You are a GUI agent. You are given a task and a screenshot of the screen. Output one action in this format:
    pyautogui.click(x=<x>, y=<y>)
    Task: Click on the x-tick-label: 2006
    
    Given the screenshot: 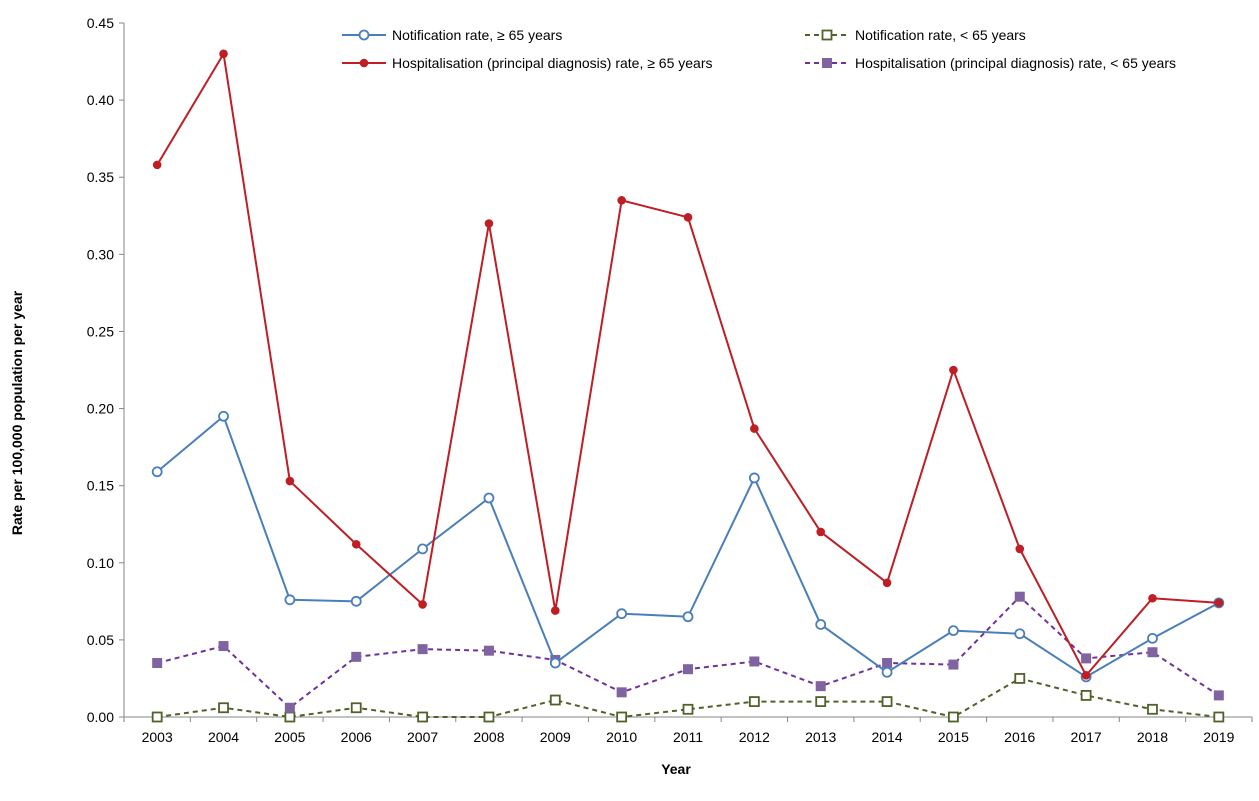 What is the action you would take?
    pyautogui.click(x=356, y=737)
    